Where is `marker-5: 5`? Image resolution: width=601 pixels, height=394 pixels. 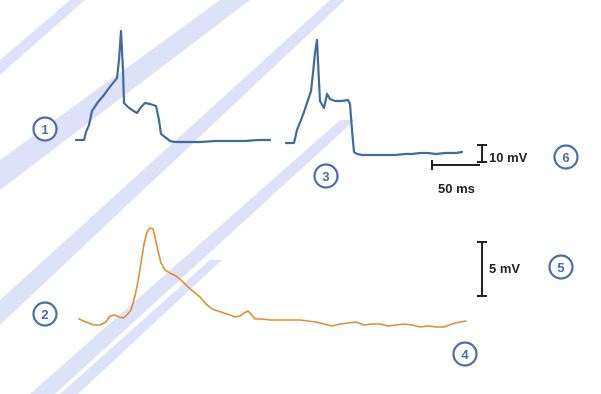
marker-5: 5 is located at coordinates (561, 267).